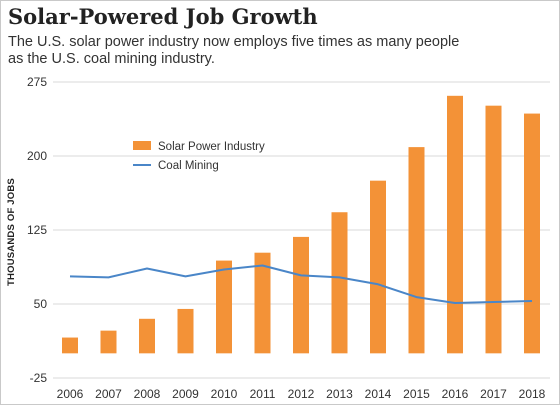 The width and height of the screenshot is (560, 405). I want to click on legend-swatch-solar, so click(142, 145).